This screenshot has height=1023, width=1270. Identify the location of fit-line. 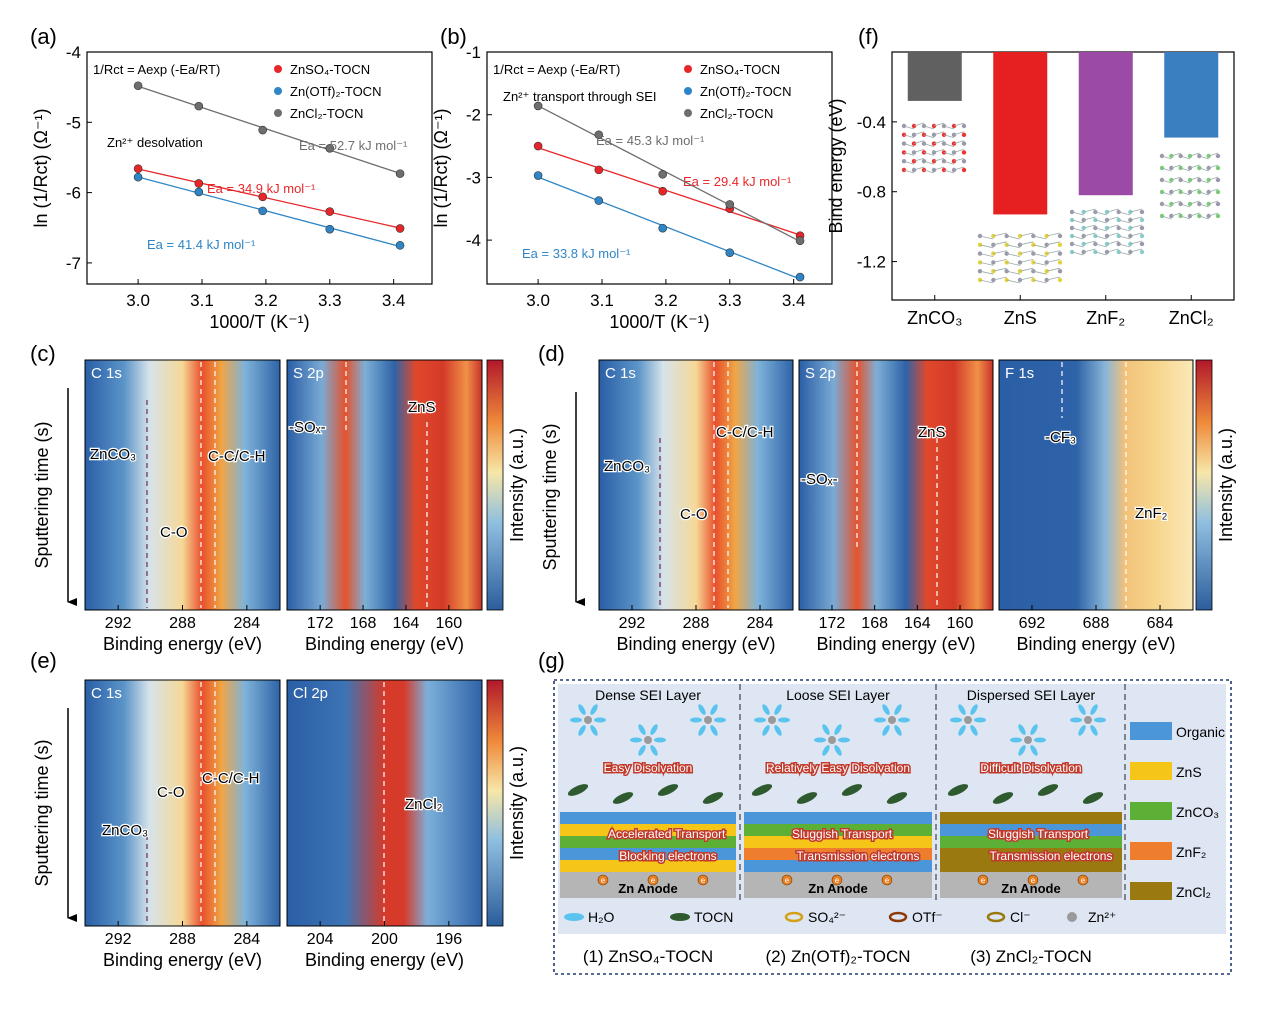
(269, 212).